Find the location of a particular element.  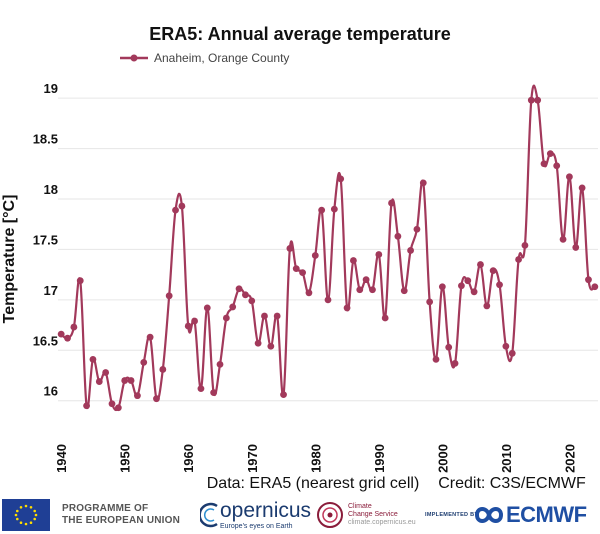

eu-programme-text: PROGRAMME OF THE EUROPEAN UNION is located at coordinates (121, 514).